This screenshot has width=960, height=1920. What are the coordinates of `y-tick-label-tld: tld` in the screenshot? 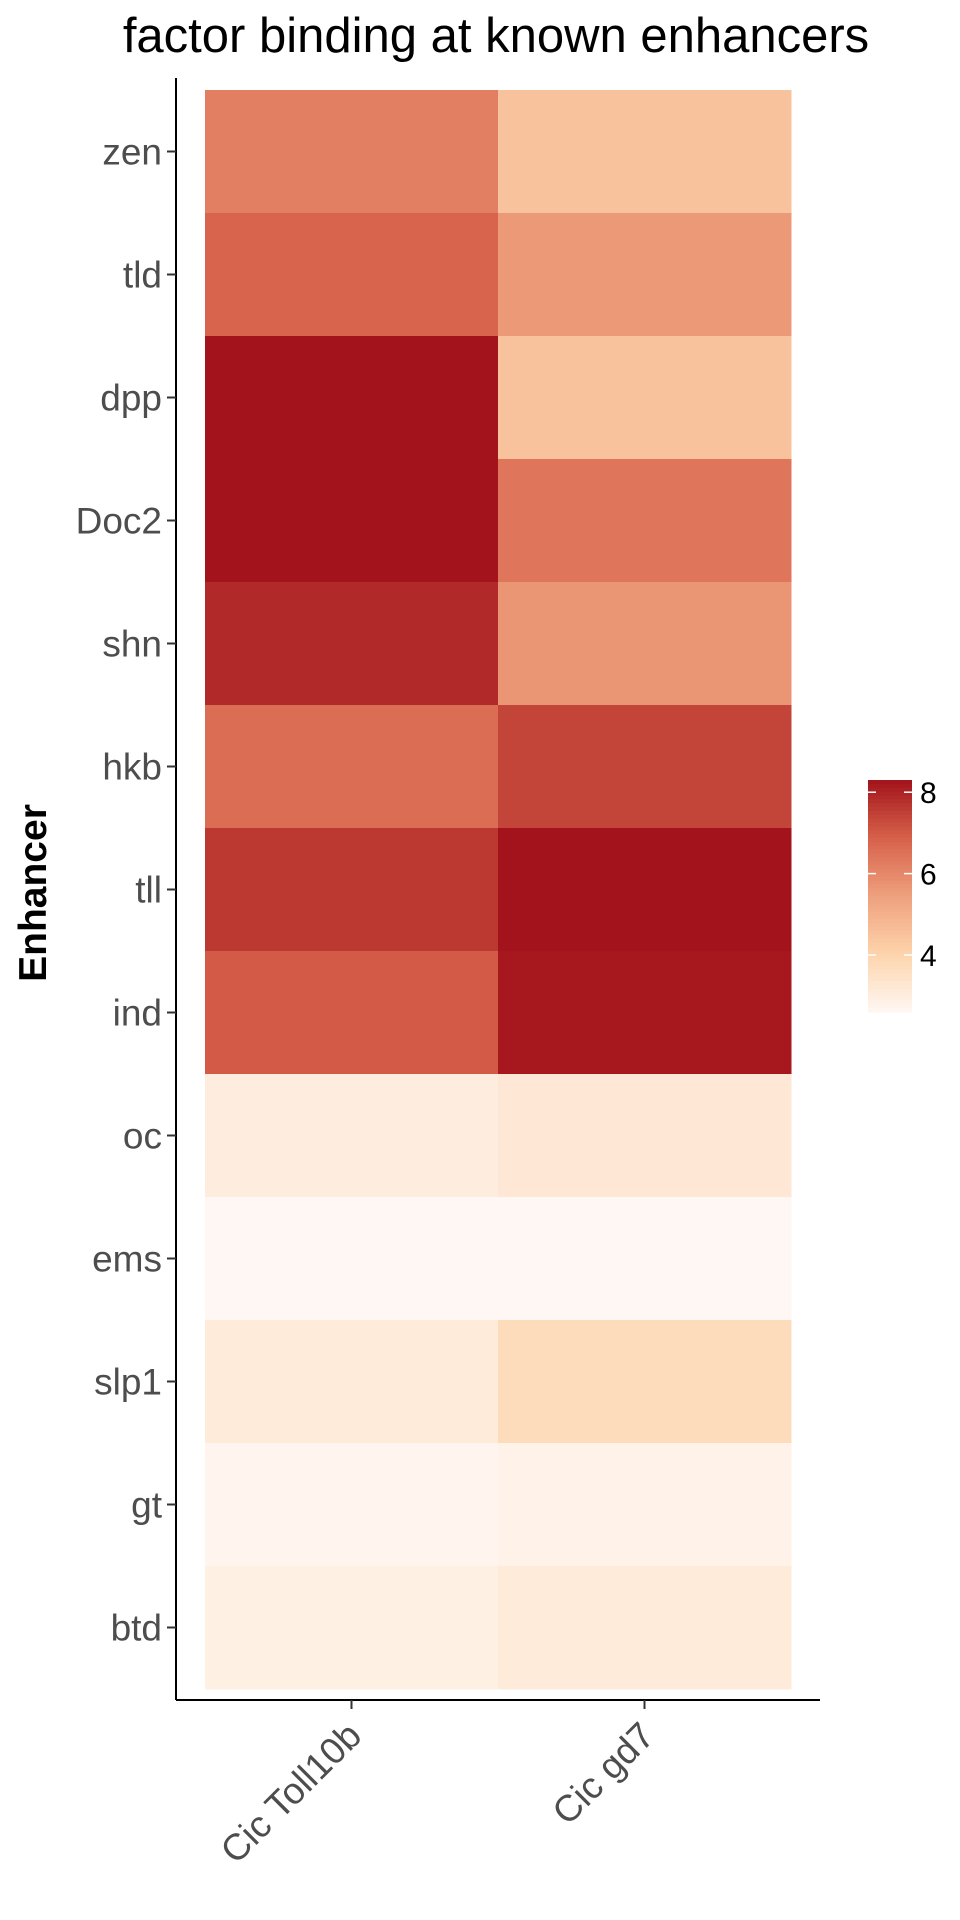 It's located at (142, 275).